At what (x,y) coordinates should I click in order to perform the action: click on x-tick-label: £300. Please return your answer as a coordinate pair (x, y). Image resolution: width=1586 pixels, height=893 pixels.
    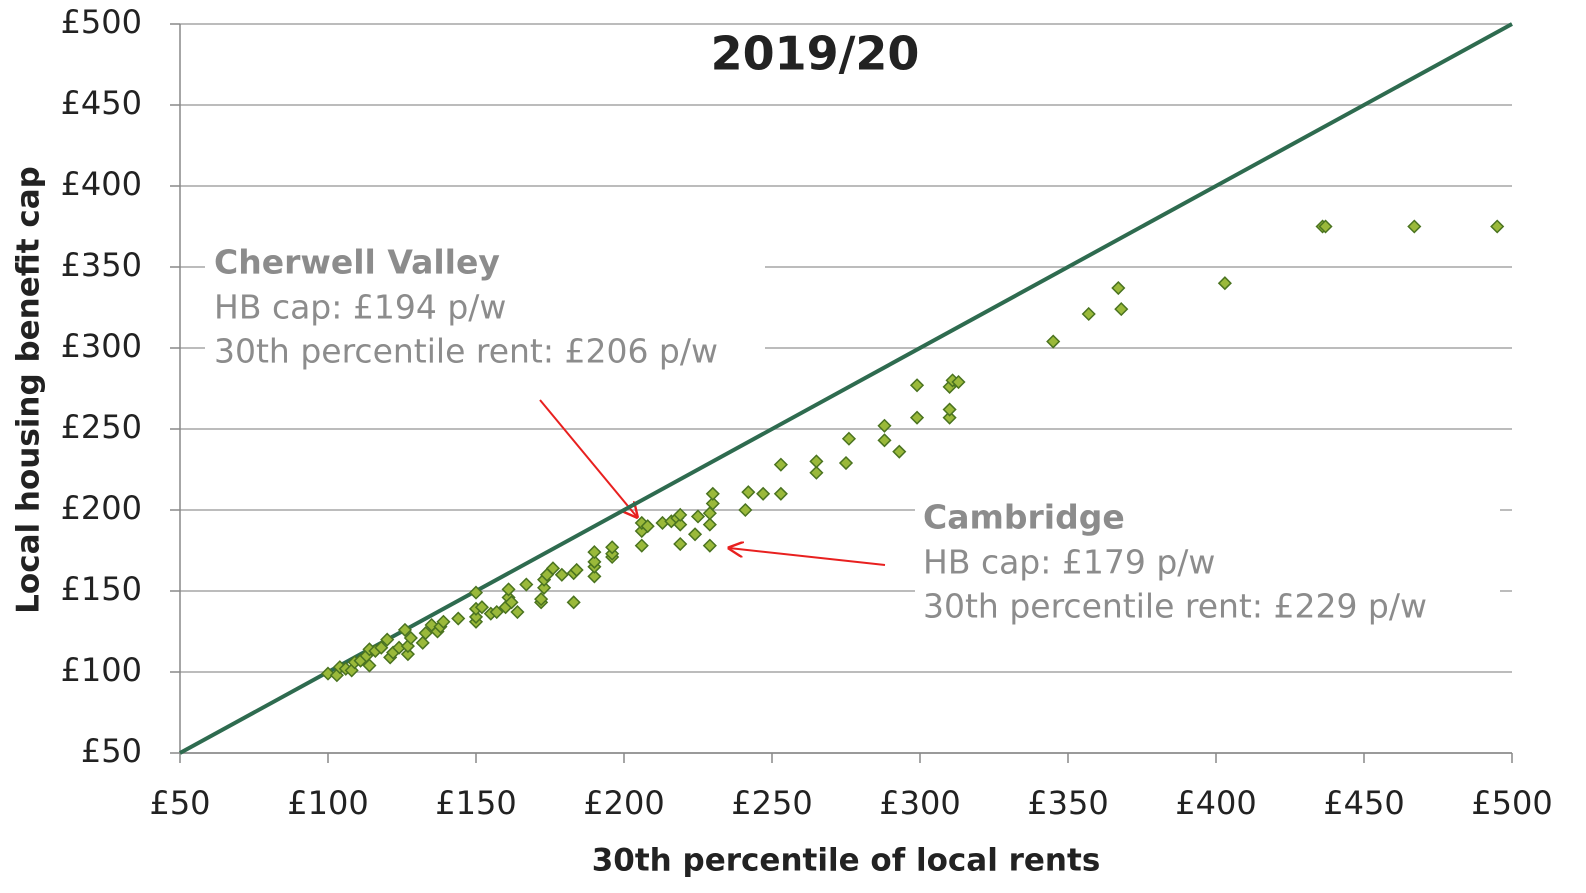
    Looking at the image, I should click on (919, 803).